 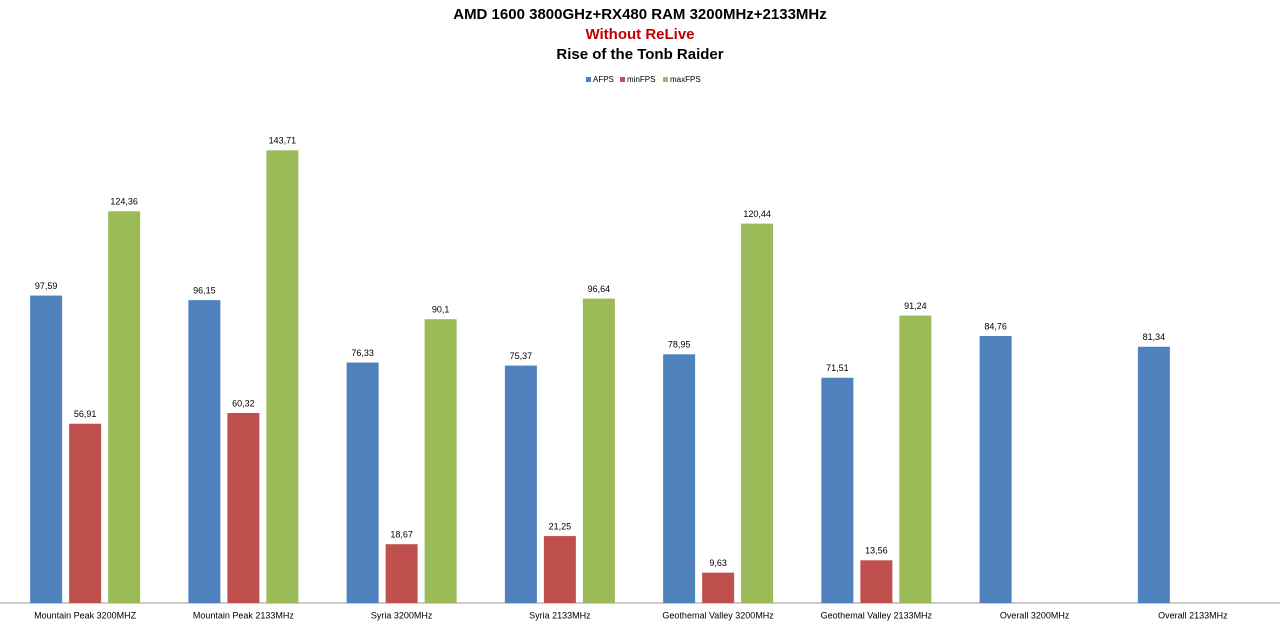 What do you see at coordinates (521, 356) in the screenshot?
I see `value-label: 75,37` at bounding box center [521, 356].